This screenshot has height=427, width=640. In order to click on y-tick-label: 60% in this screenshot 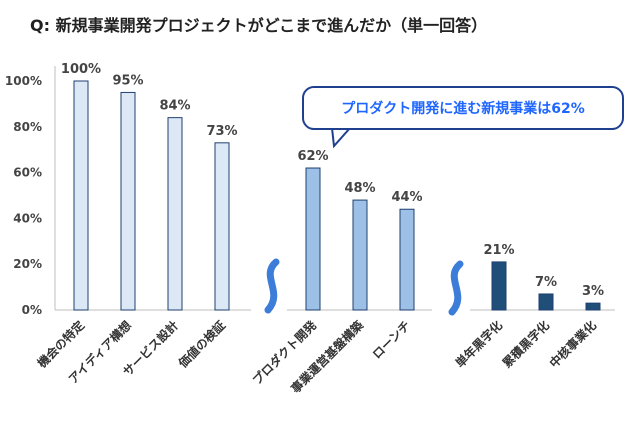, I will do `click(27, 173)`.